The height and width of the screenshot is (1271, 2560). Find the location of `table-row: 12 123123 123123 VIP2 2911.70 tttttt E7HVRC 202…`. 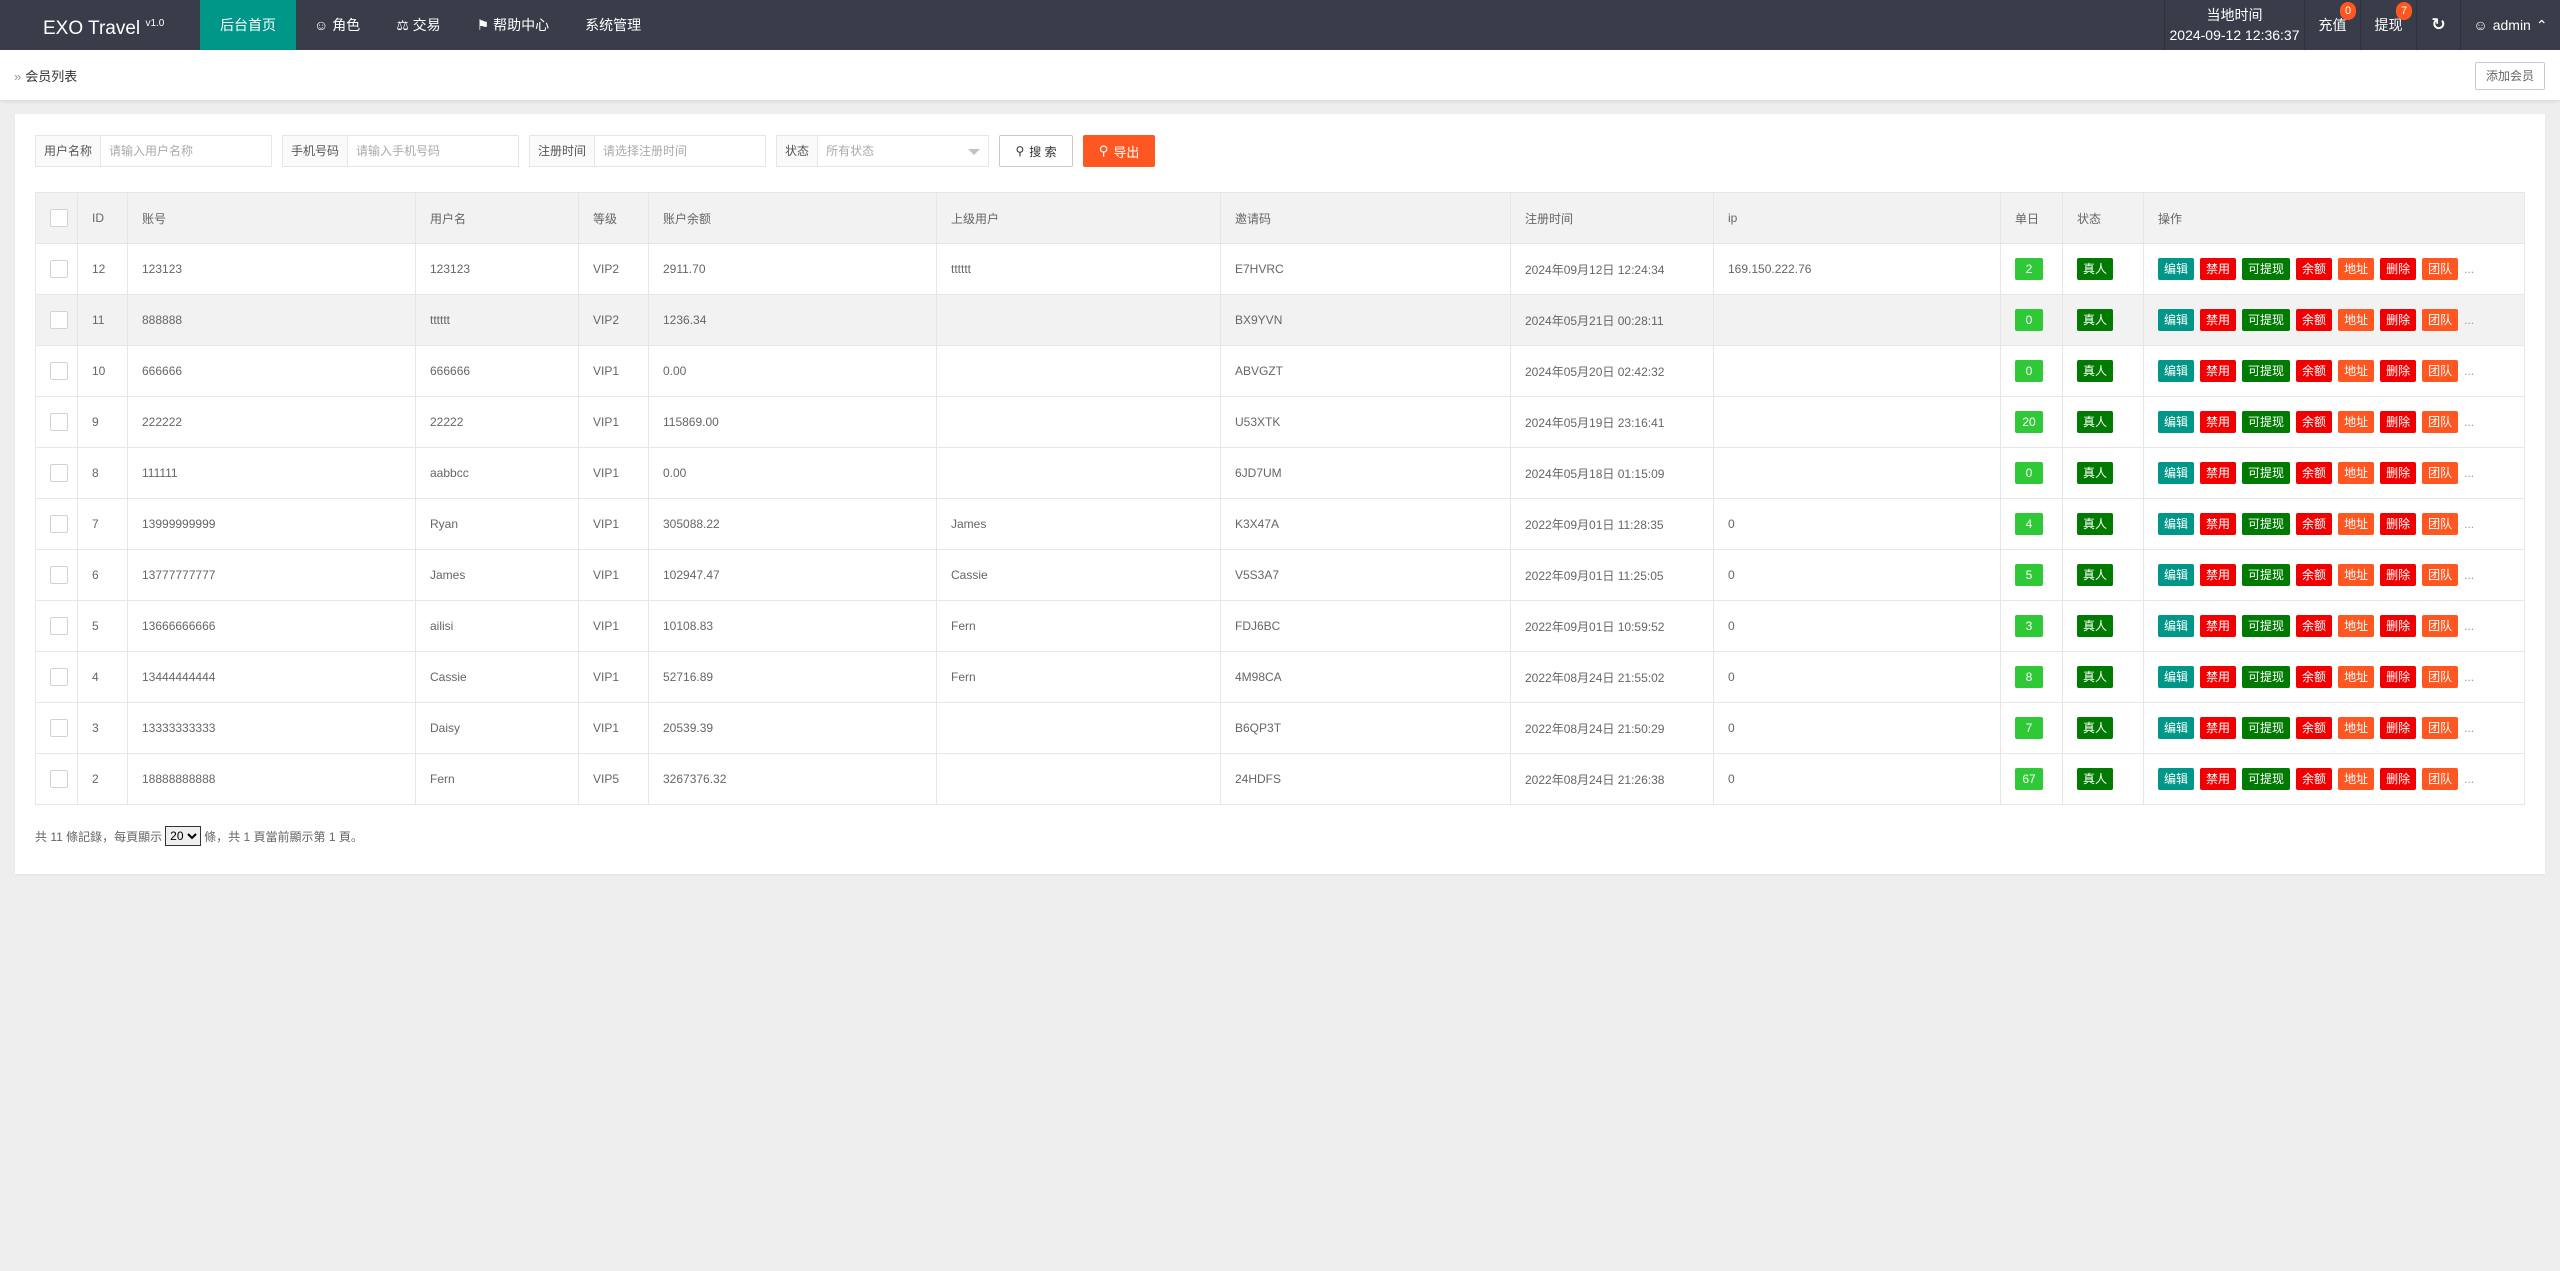

table-row: 12 123123 123123 VIP2 2911.70 tttttt E7HVRC 202… is located at coordinates (1280, 269).